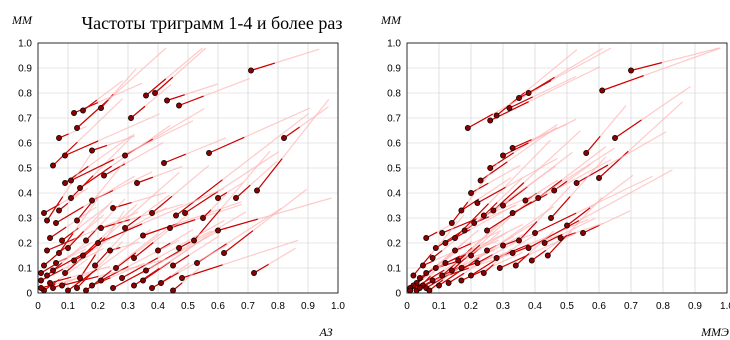  I want to click on x-tick-label: 0.7, so click(248, 306).